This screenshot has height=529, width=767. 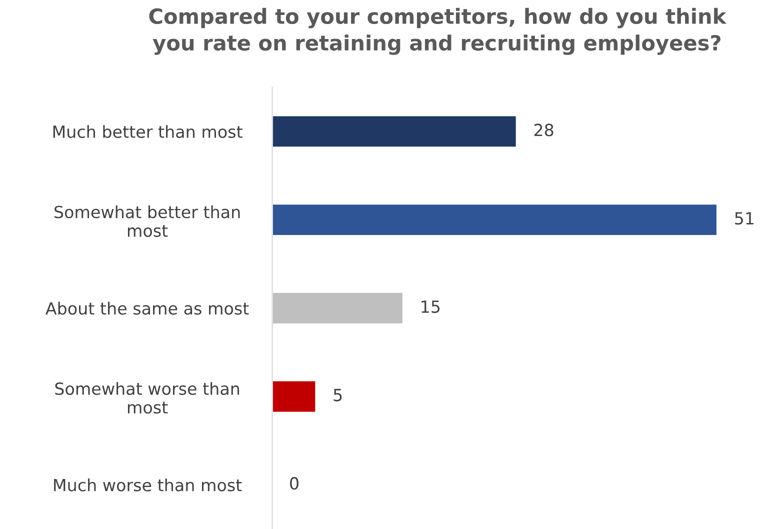 What do you see at coordinates (147, 221) in the screenshot?
I see `y-tick-label: Somewhat better than most` at bounding box center [147, 221].